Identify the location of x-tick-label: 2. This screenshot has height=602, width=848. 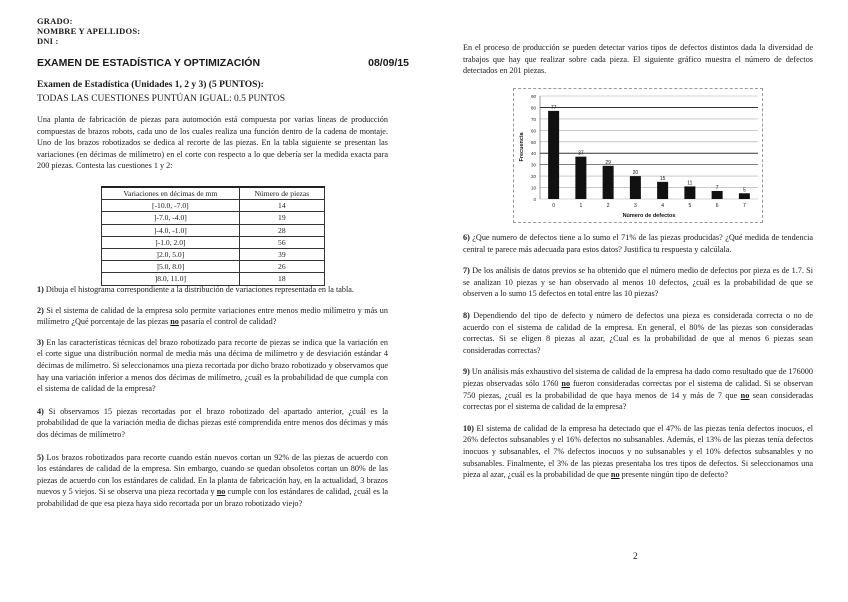
(608, 206).